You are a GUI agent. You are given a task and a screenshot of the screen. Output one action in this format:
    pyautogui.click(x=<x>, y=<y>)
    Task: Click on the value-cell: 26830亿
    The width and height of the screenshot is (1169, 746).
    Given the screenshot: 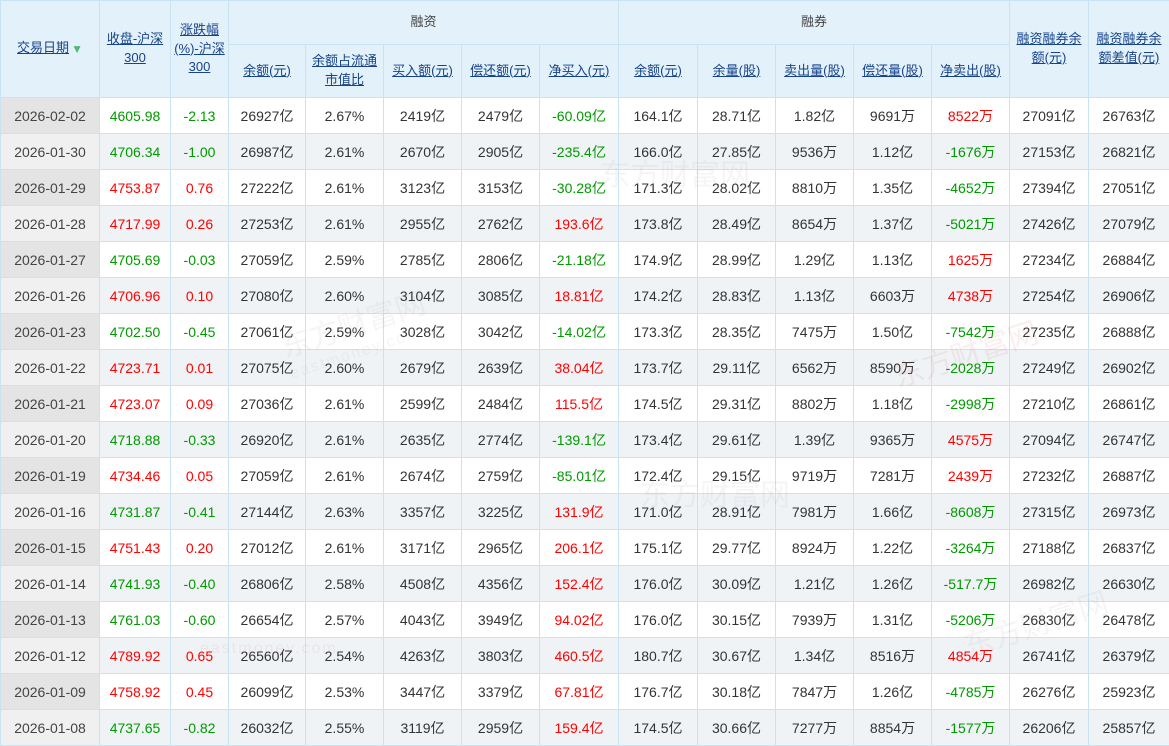 What is the action you would take?
    pyautogui.click(x=1049, y=619)
    